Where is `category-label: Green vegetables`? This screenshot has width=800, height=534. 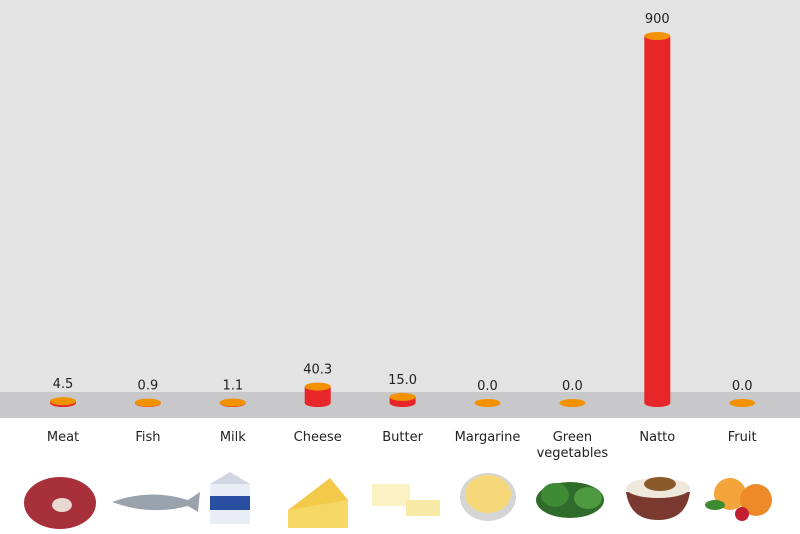
category-label: Green vegetables is located at coordinates (572, 445).